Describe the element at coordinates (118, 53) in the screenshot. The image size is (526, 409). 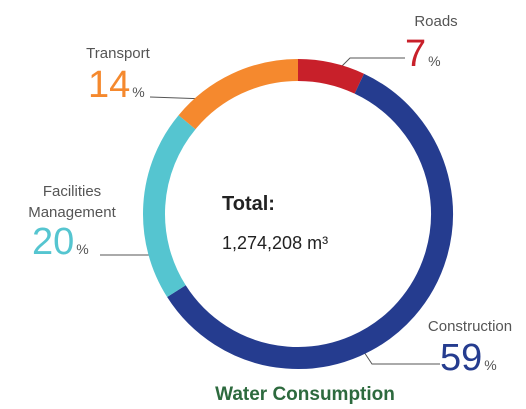
I see `category-label: Transport` at that location.